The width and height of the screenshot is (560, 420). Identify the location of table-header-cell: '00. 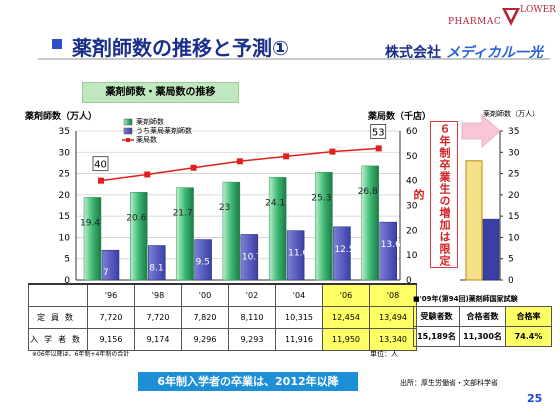
(205, 295).